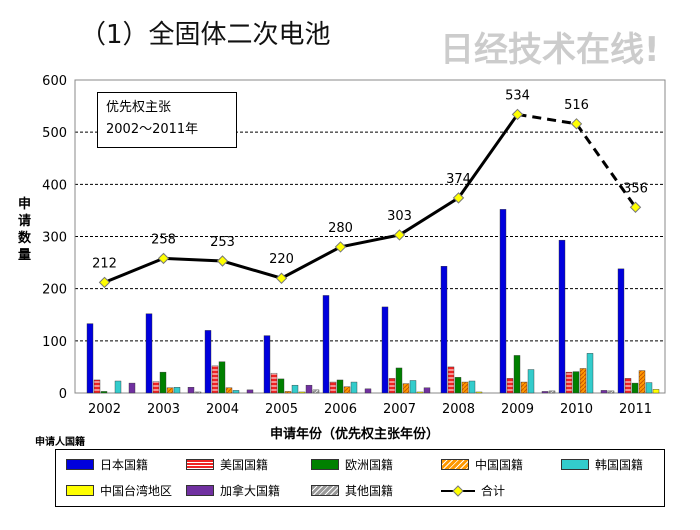  What do you see at coordinates (517, 95) in the screenshot?
I see `total-data-label: 534` at bounding box center [517, 95].